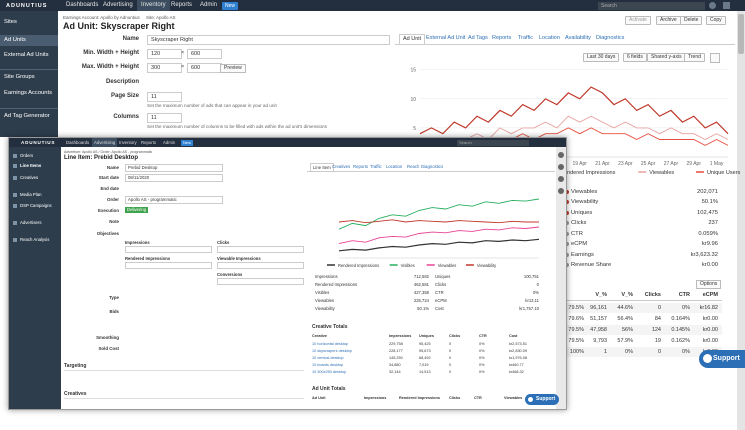 Image resolution: width=745 pixels, height=430 pixels. What do you see at coordinates (625, 341) in the screenshot?
I see `table-cell: 57.9%` at bounding box center [625, 341].